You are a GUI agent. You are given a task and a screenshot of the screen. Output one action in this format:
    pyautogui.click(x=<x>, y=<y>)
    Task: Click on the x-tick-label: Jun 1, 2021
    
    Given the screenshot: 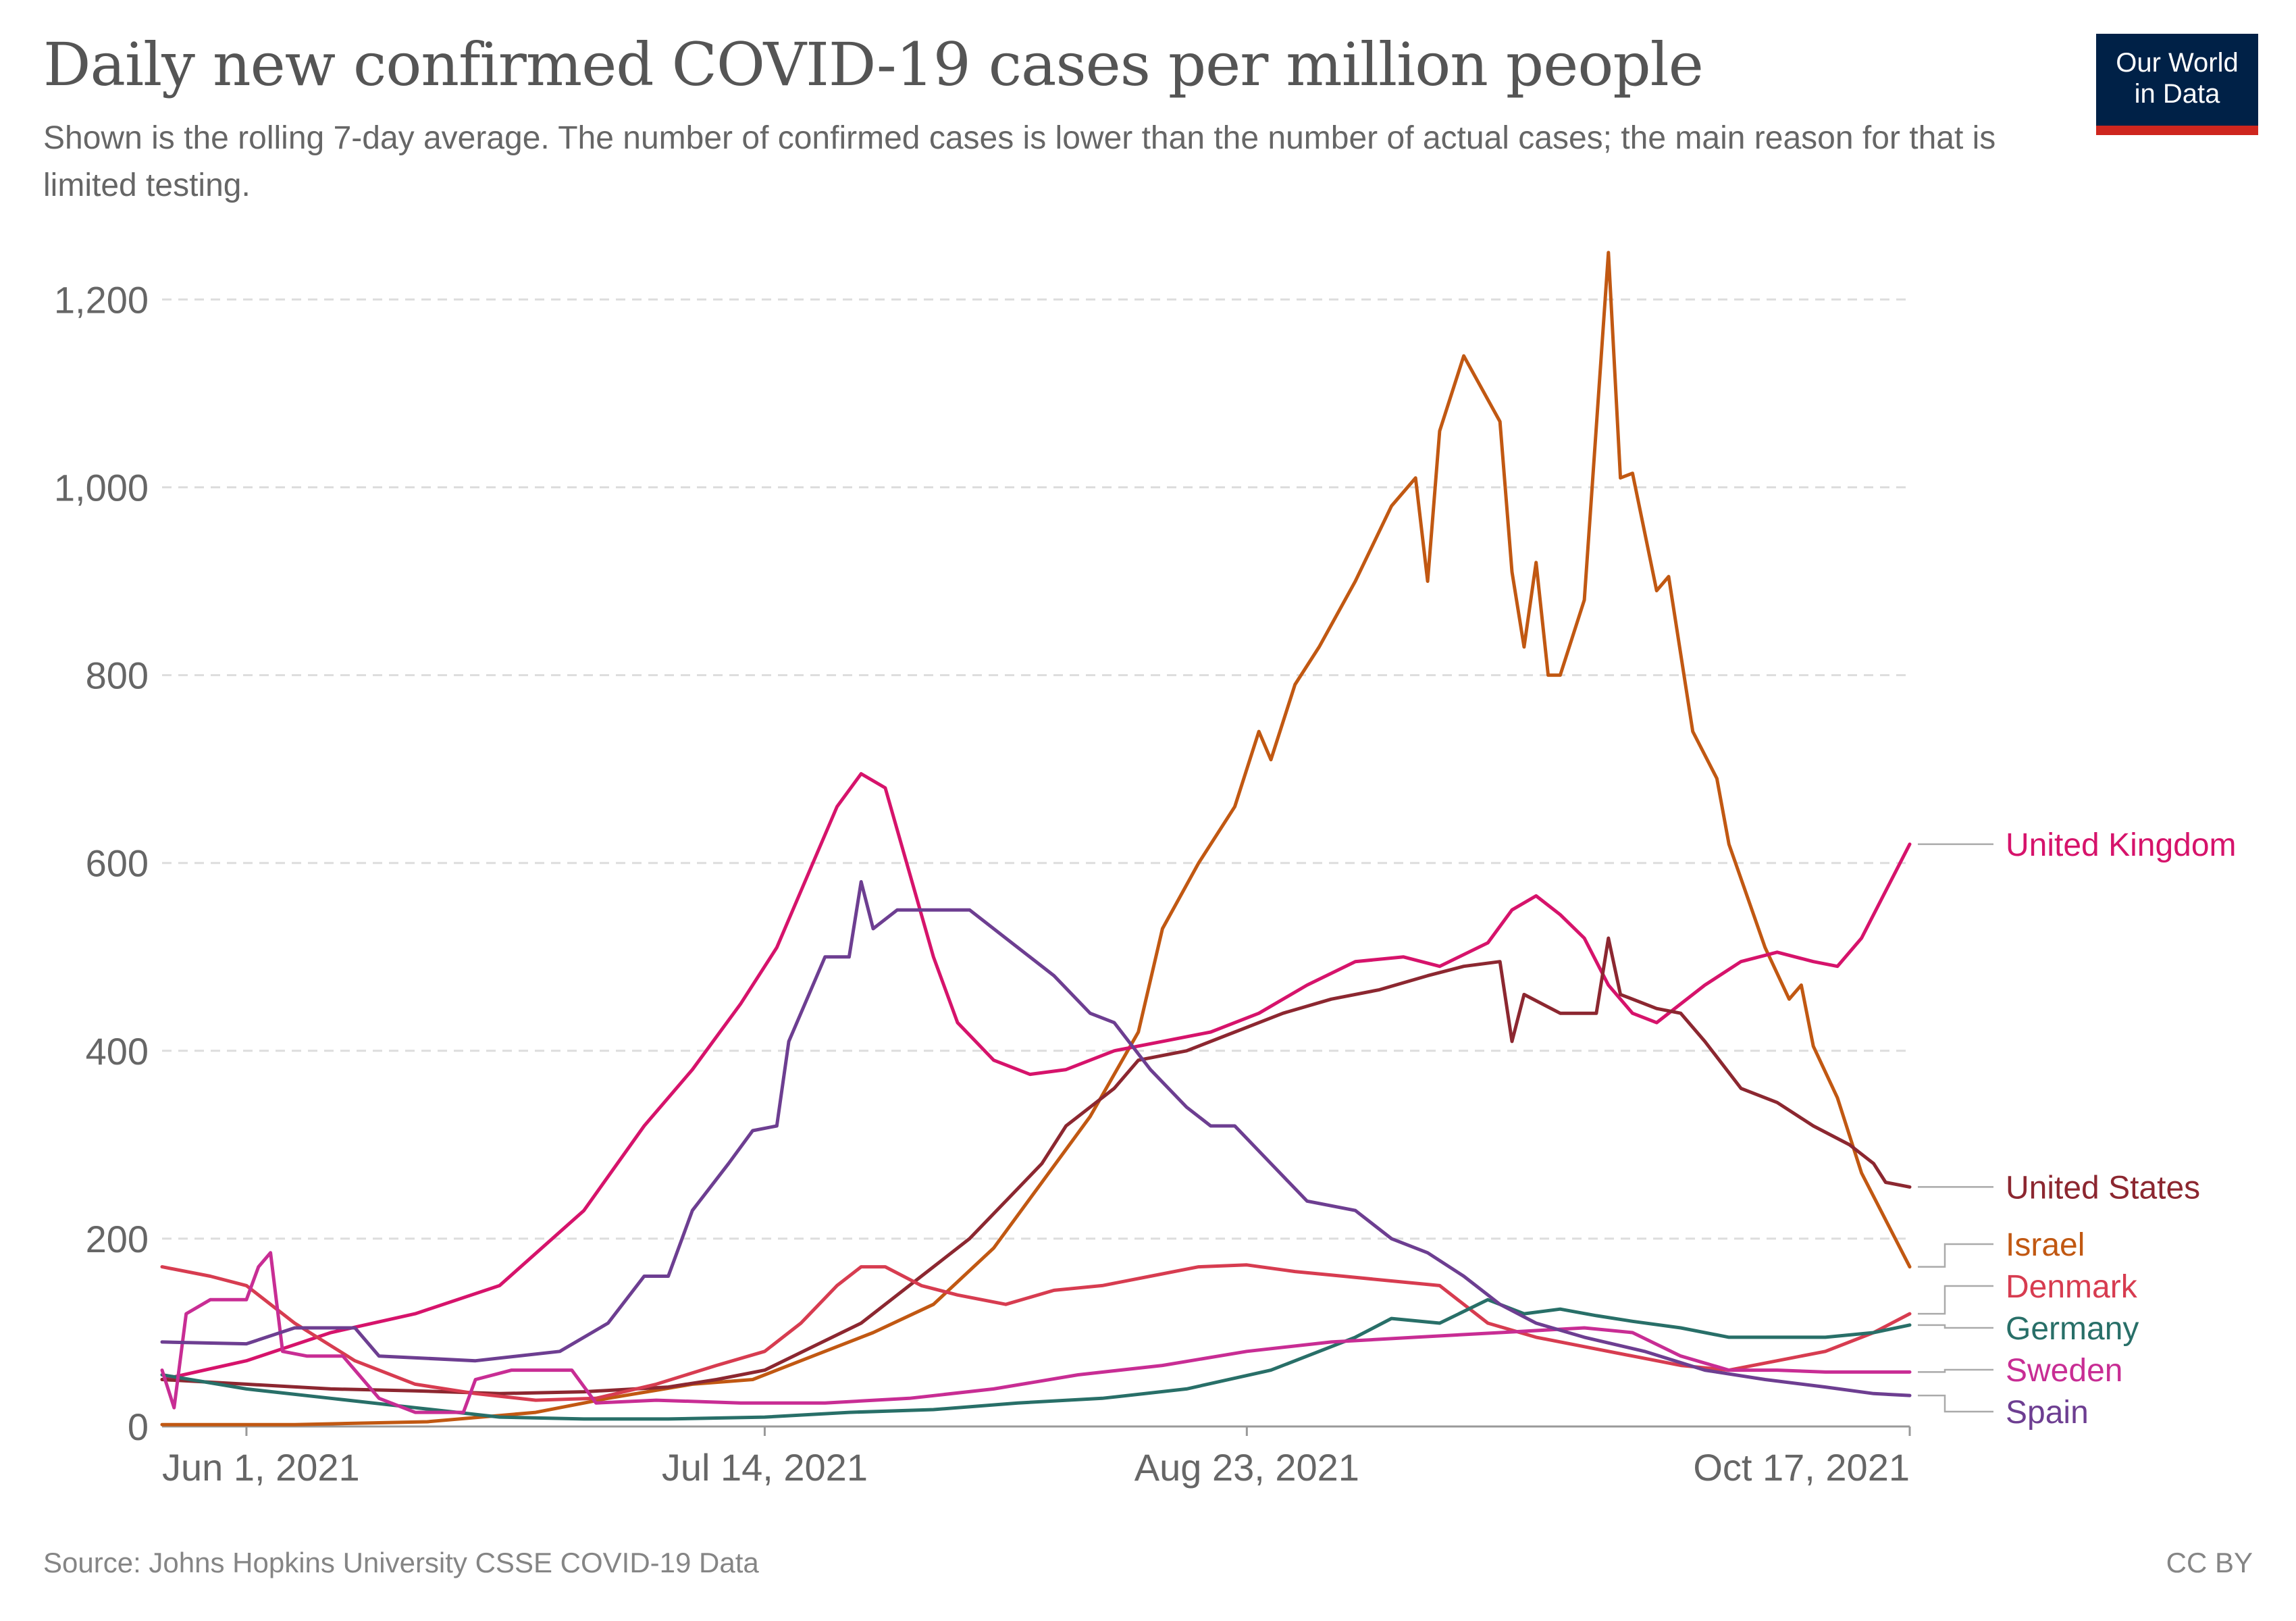 What is the action you would take?
    pyautogui.click(x=261, y=1467)
    